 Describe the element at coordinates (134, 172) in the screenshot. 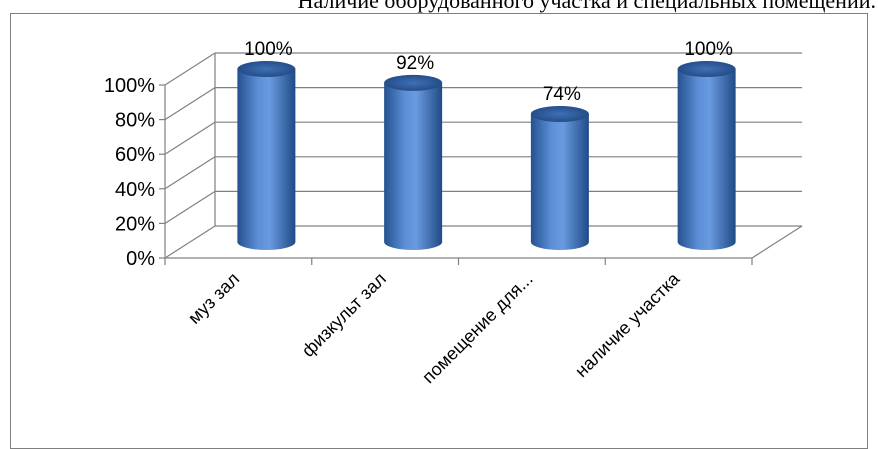

I see `y-axis: 0% 20% 40% 60% 80% 100%` at that location.